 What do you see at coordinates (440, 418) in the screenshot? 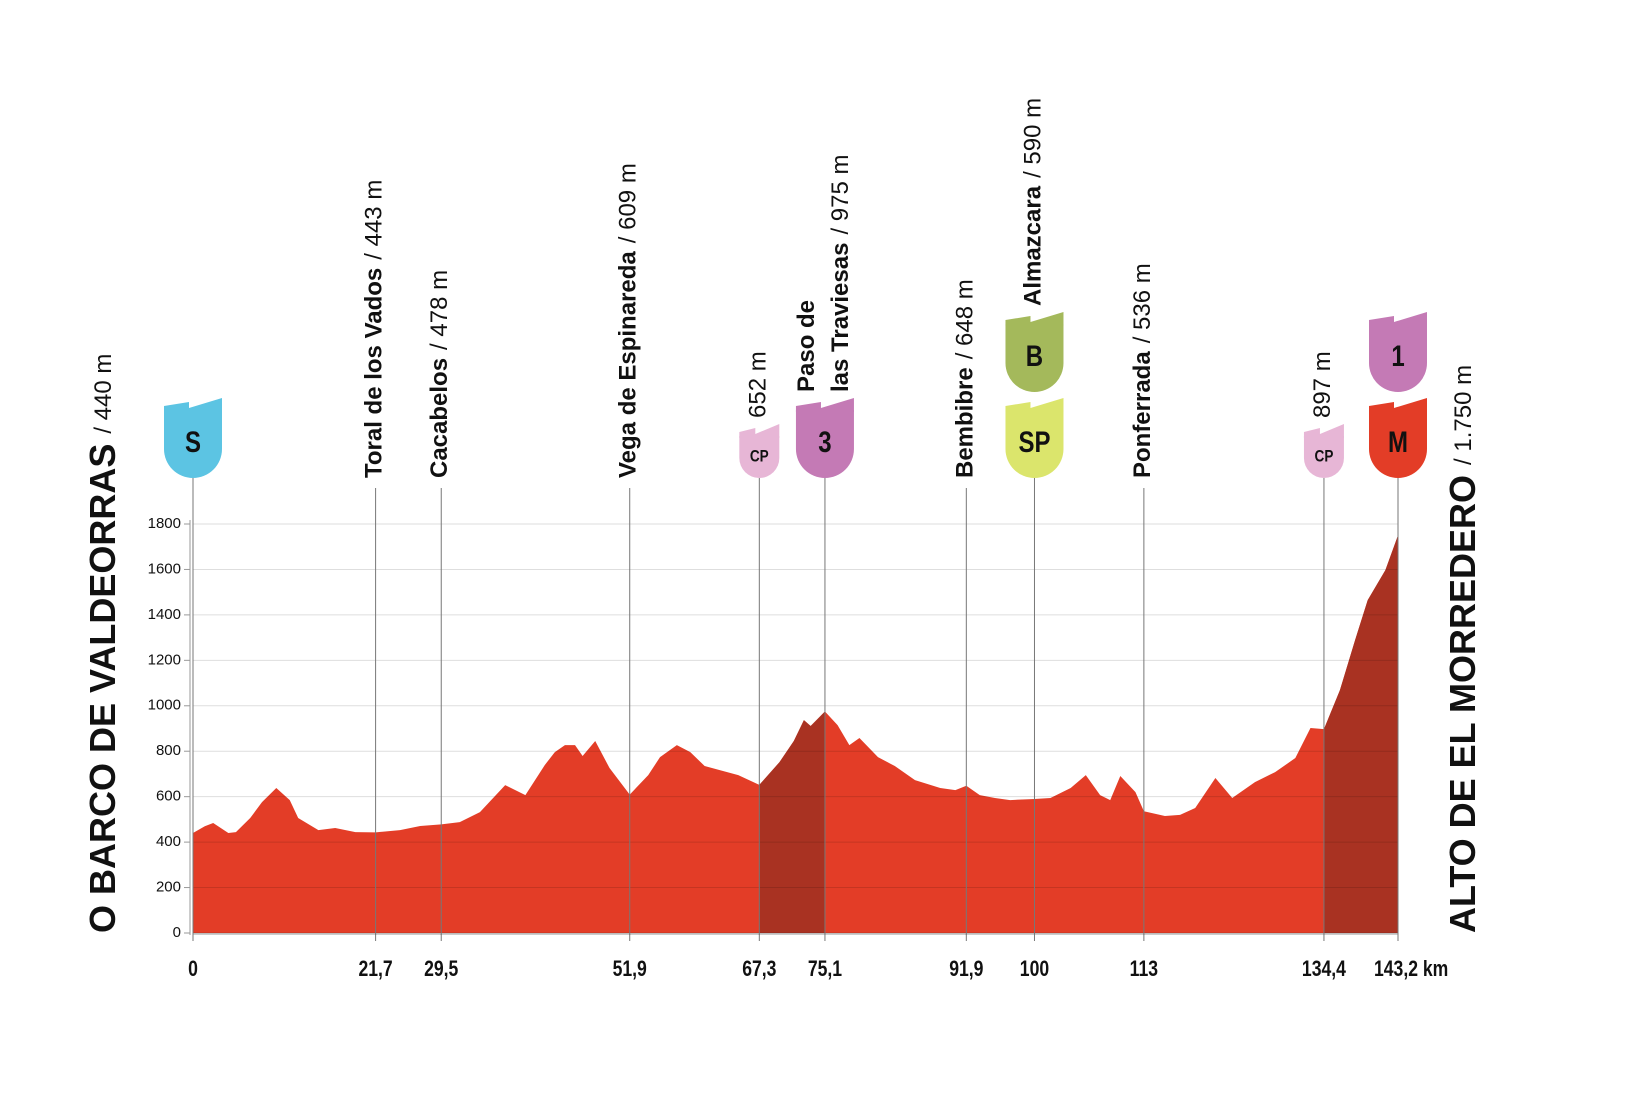
I see `waypoint-name: Cacabelos` at bounding box center [440, 418].